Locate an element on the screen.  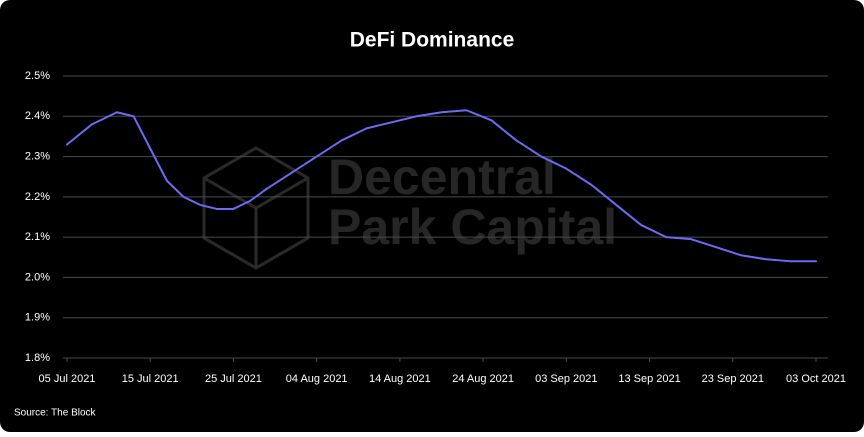
watermark-logo is located at coordinates (256, 208).